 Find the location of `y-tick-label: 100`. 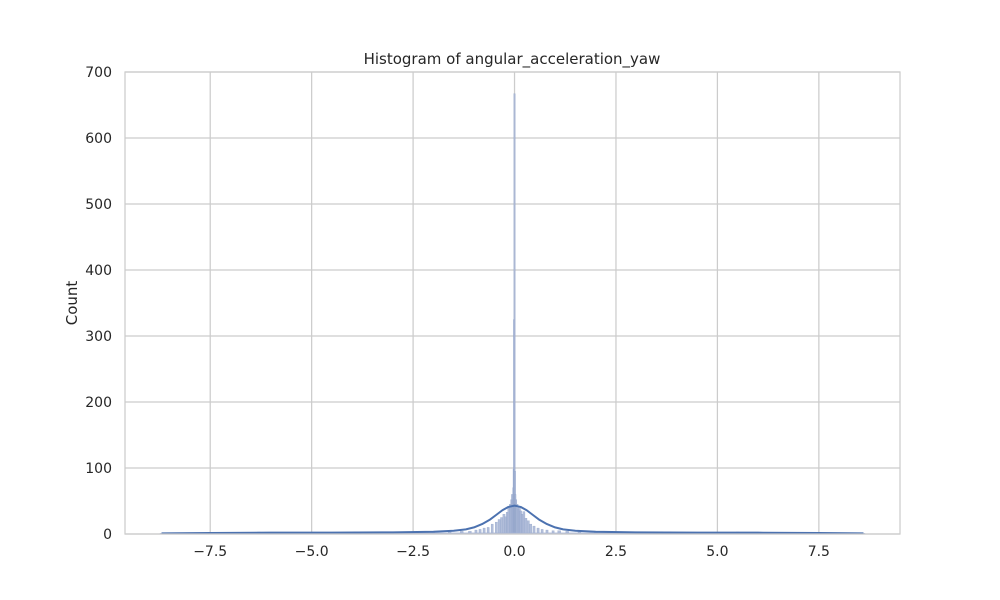

y-tick-label: 100 is located at coordinates (98, 469).